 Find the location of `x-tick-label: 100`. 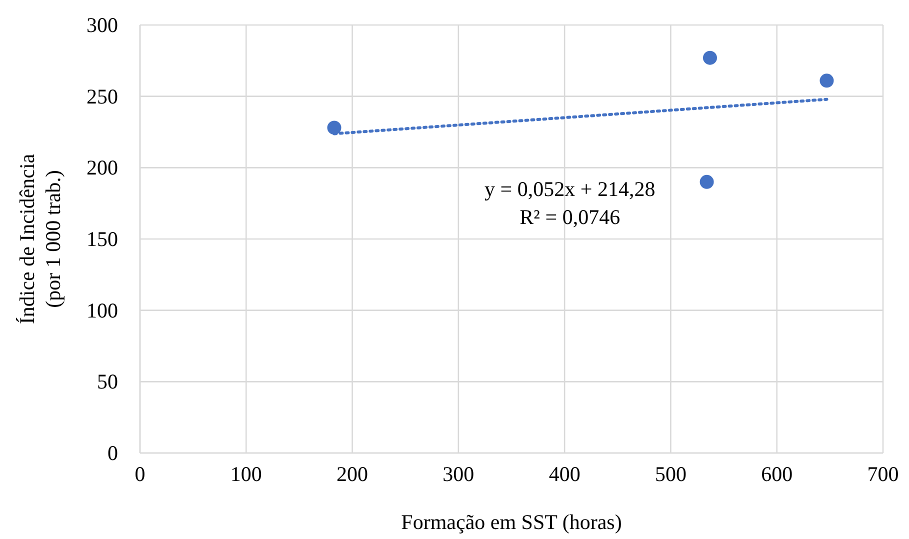

x-tick-label: 100 is located at coordinates (246, 474).